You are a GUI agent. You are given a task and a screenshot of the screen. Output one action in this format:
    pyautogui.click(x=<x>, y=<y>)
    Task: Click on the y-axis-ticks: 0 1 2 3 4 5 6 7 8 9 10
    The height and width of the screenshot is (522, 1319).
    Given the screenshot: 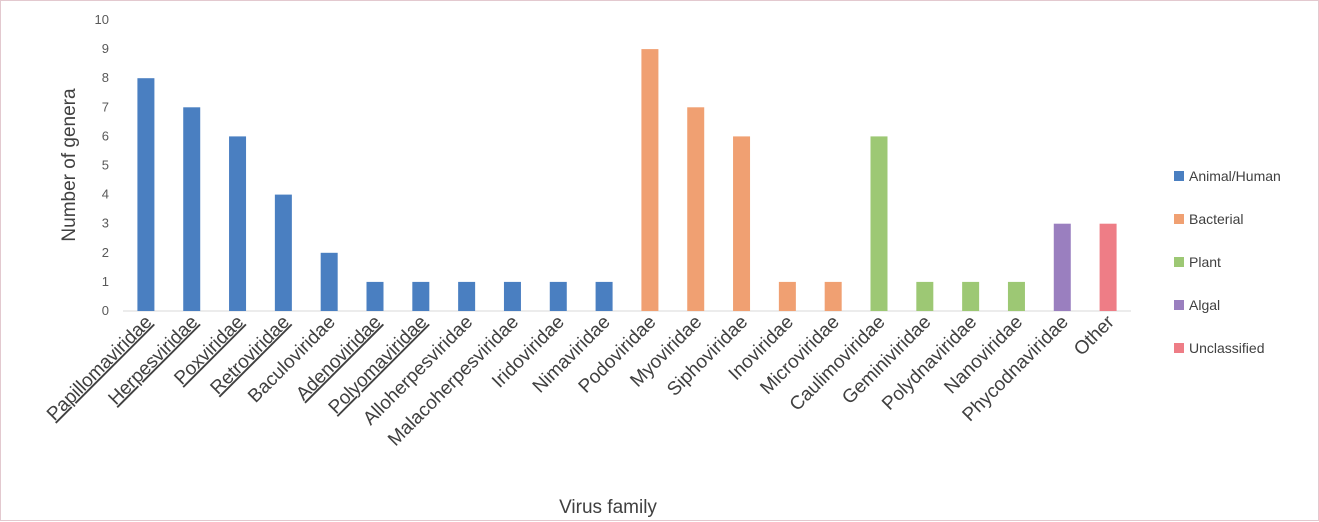 What is the action you would take?
    pyautogui.click(x=102, y=165)
    